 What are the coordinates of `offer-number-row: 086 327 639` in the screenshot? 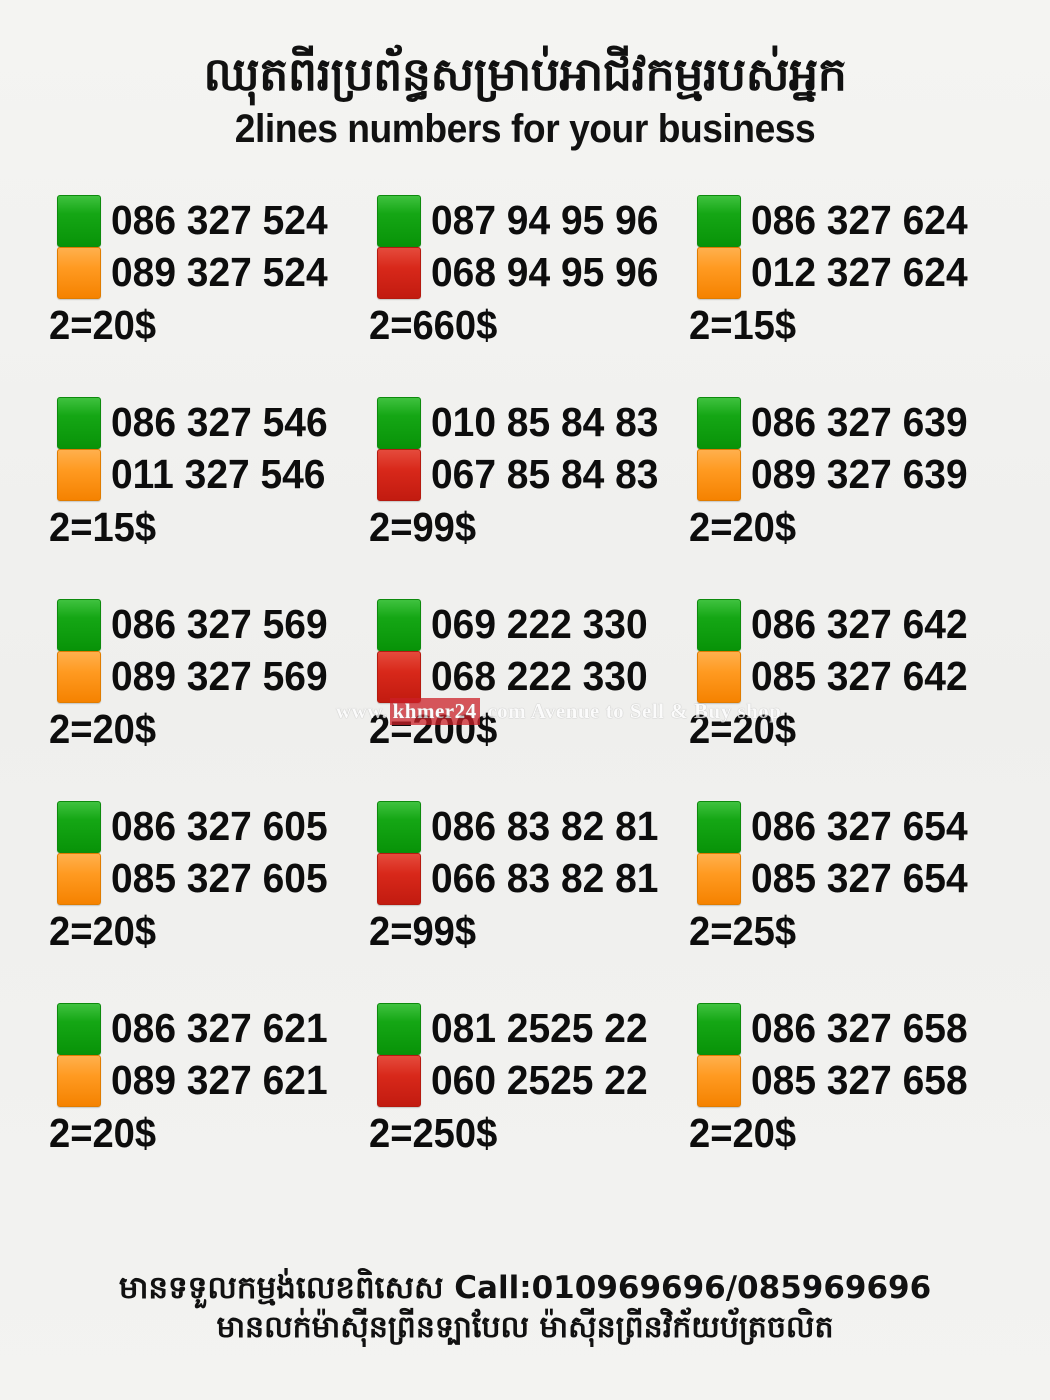 It's located at (851, 422).